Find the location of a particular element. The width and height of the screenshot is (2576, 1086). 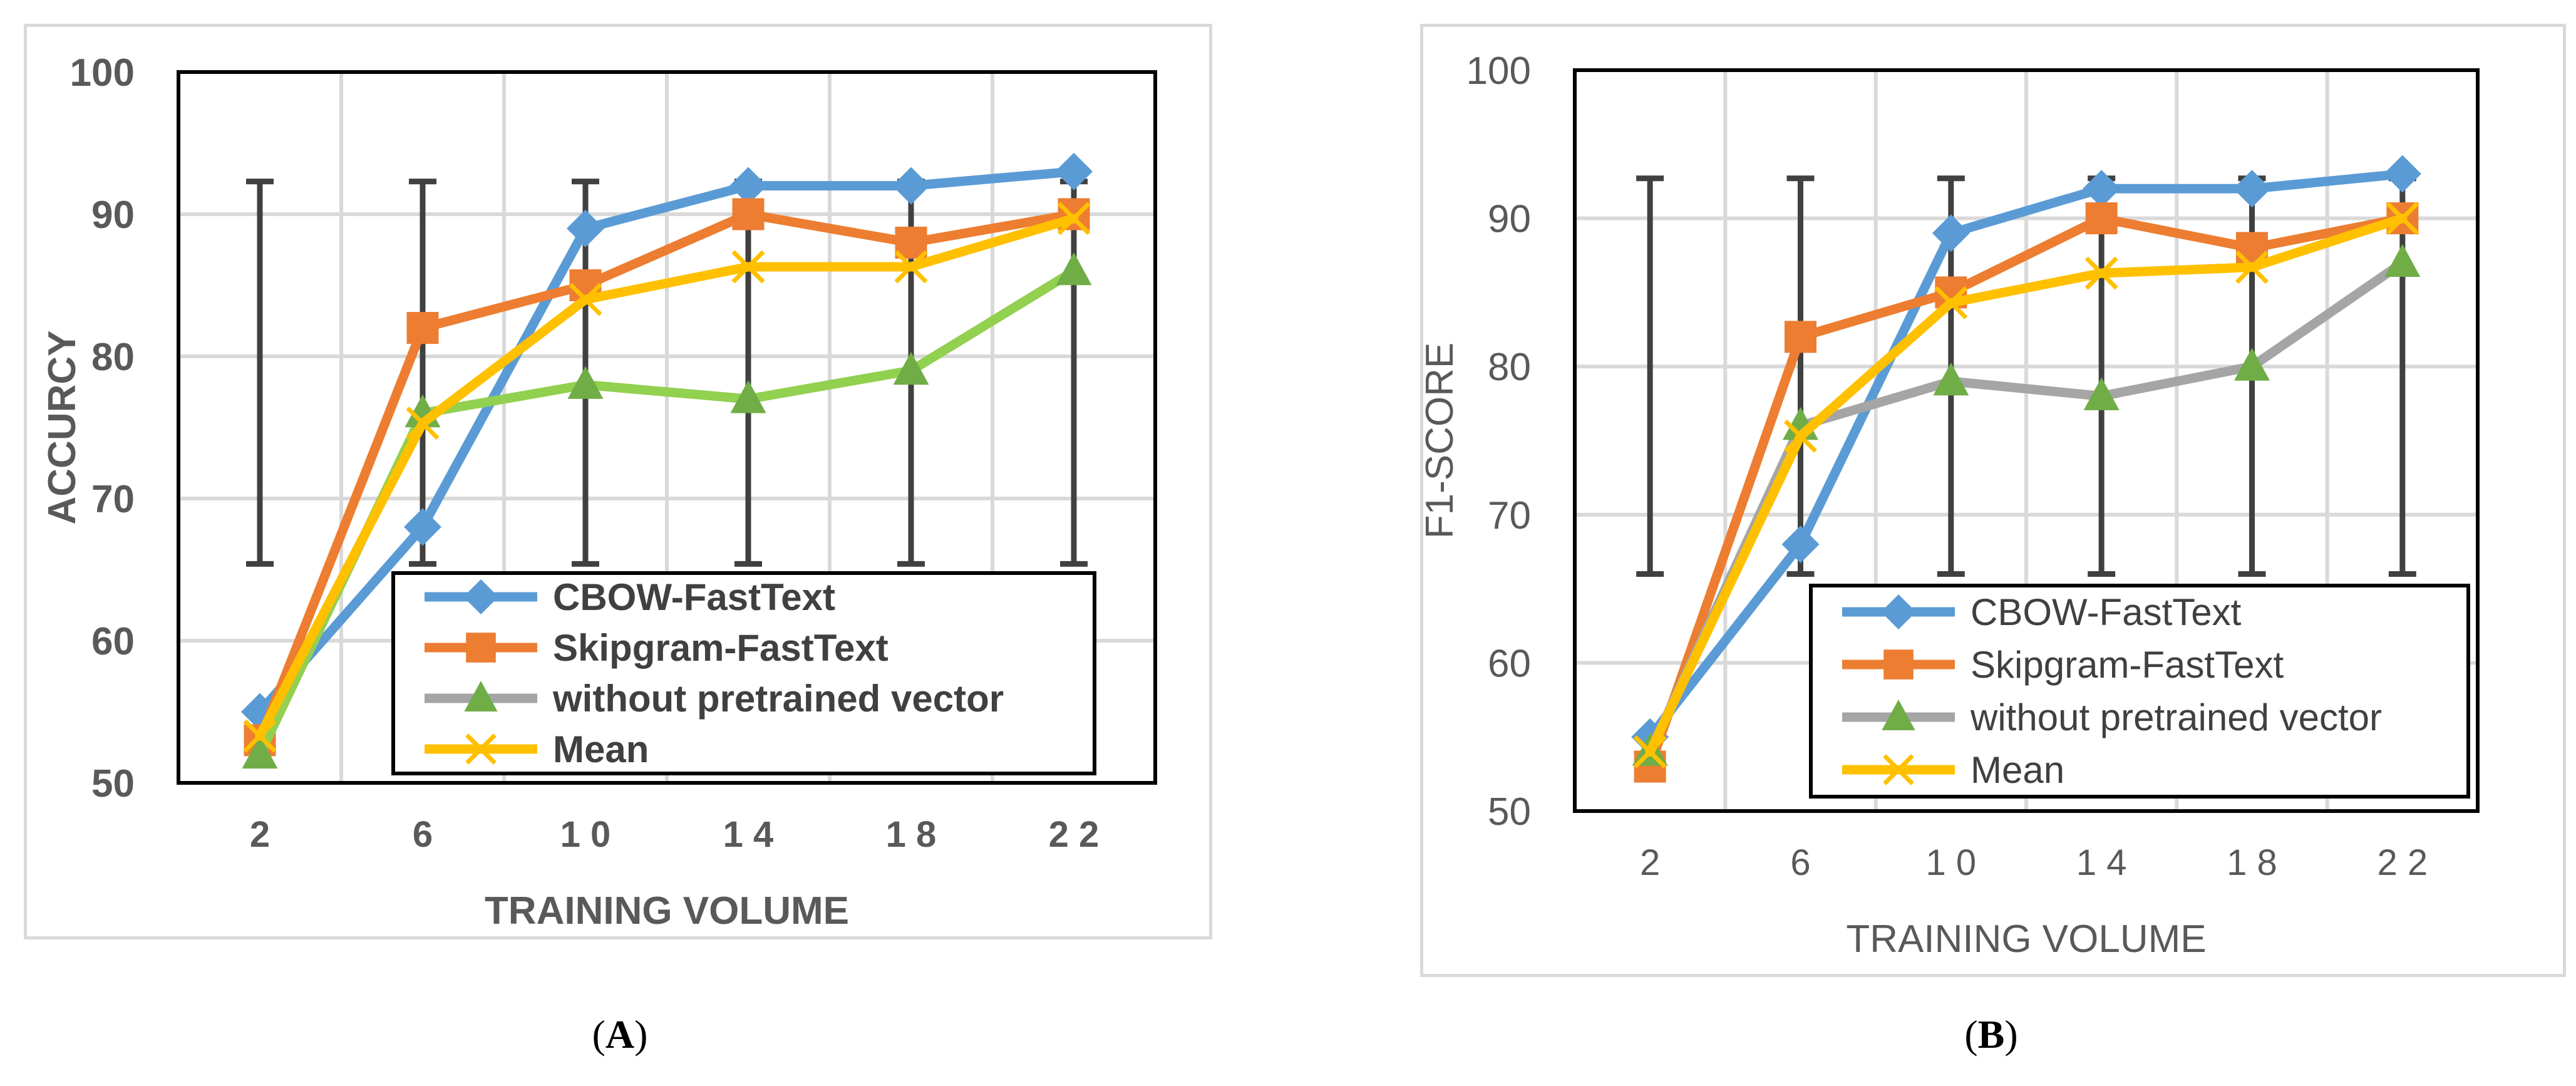

y-axis-title: ACCURCY is located at coordinates (62, 428).